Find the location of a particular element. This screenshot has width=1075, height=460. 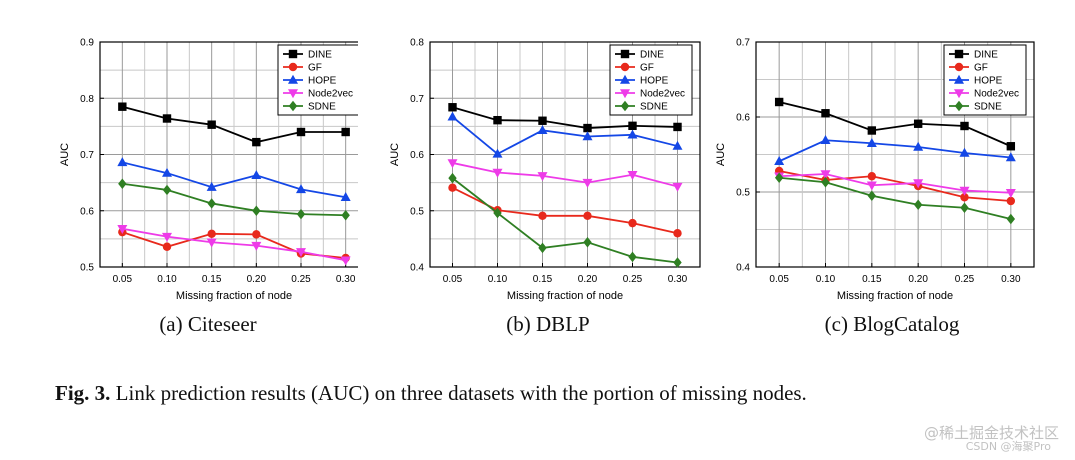

caption-label: Fig. 3. is located at coordinates (83, 393).